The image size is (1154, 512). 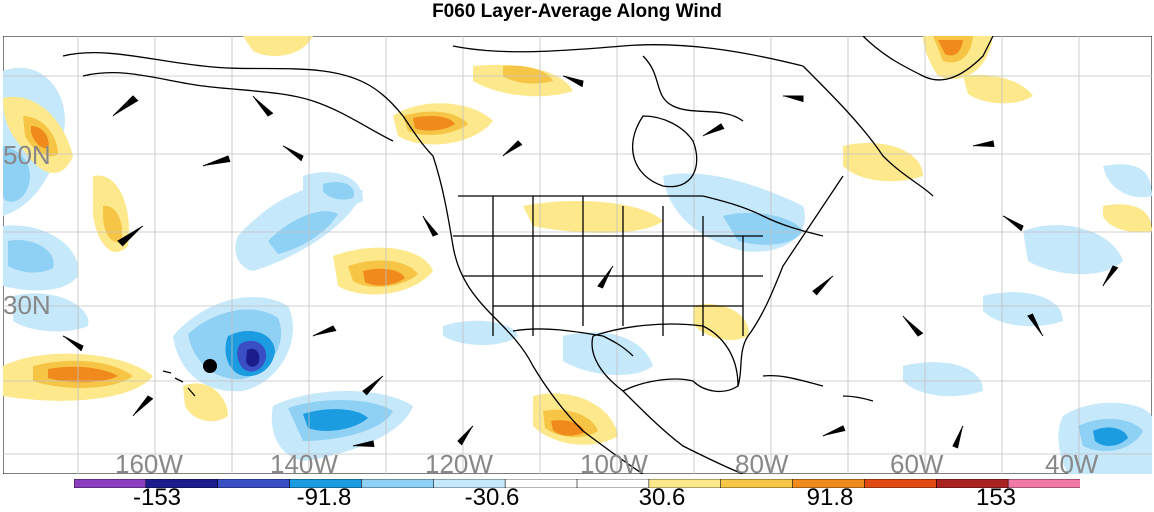 What do you see at coordinates (27, 305) in the screenshot?
I see `lat-label-30n: 30N` at bounding box center [27, 305].